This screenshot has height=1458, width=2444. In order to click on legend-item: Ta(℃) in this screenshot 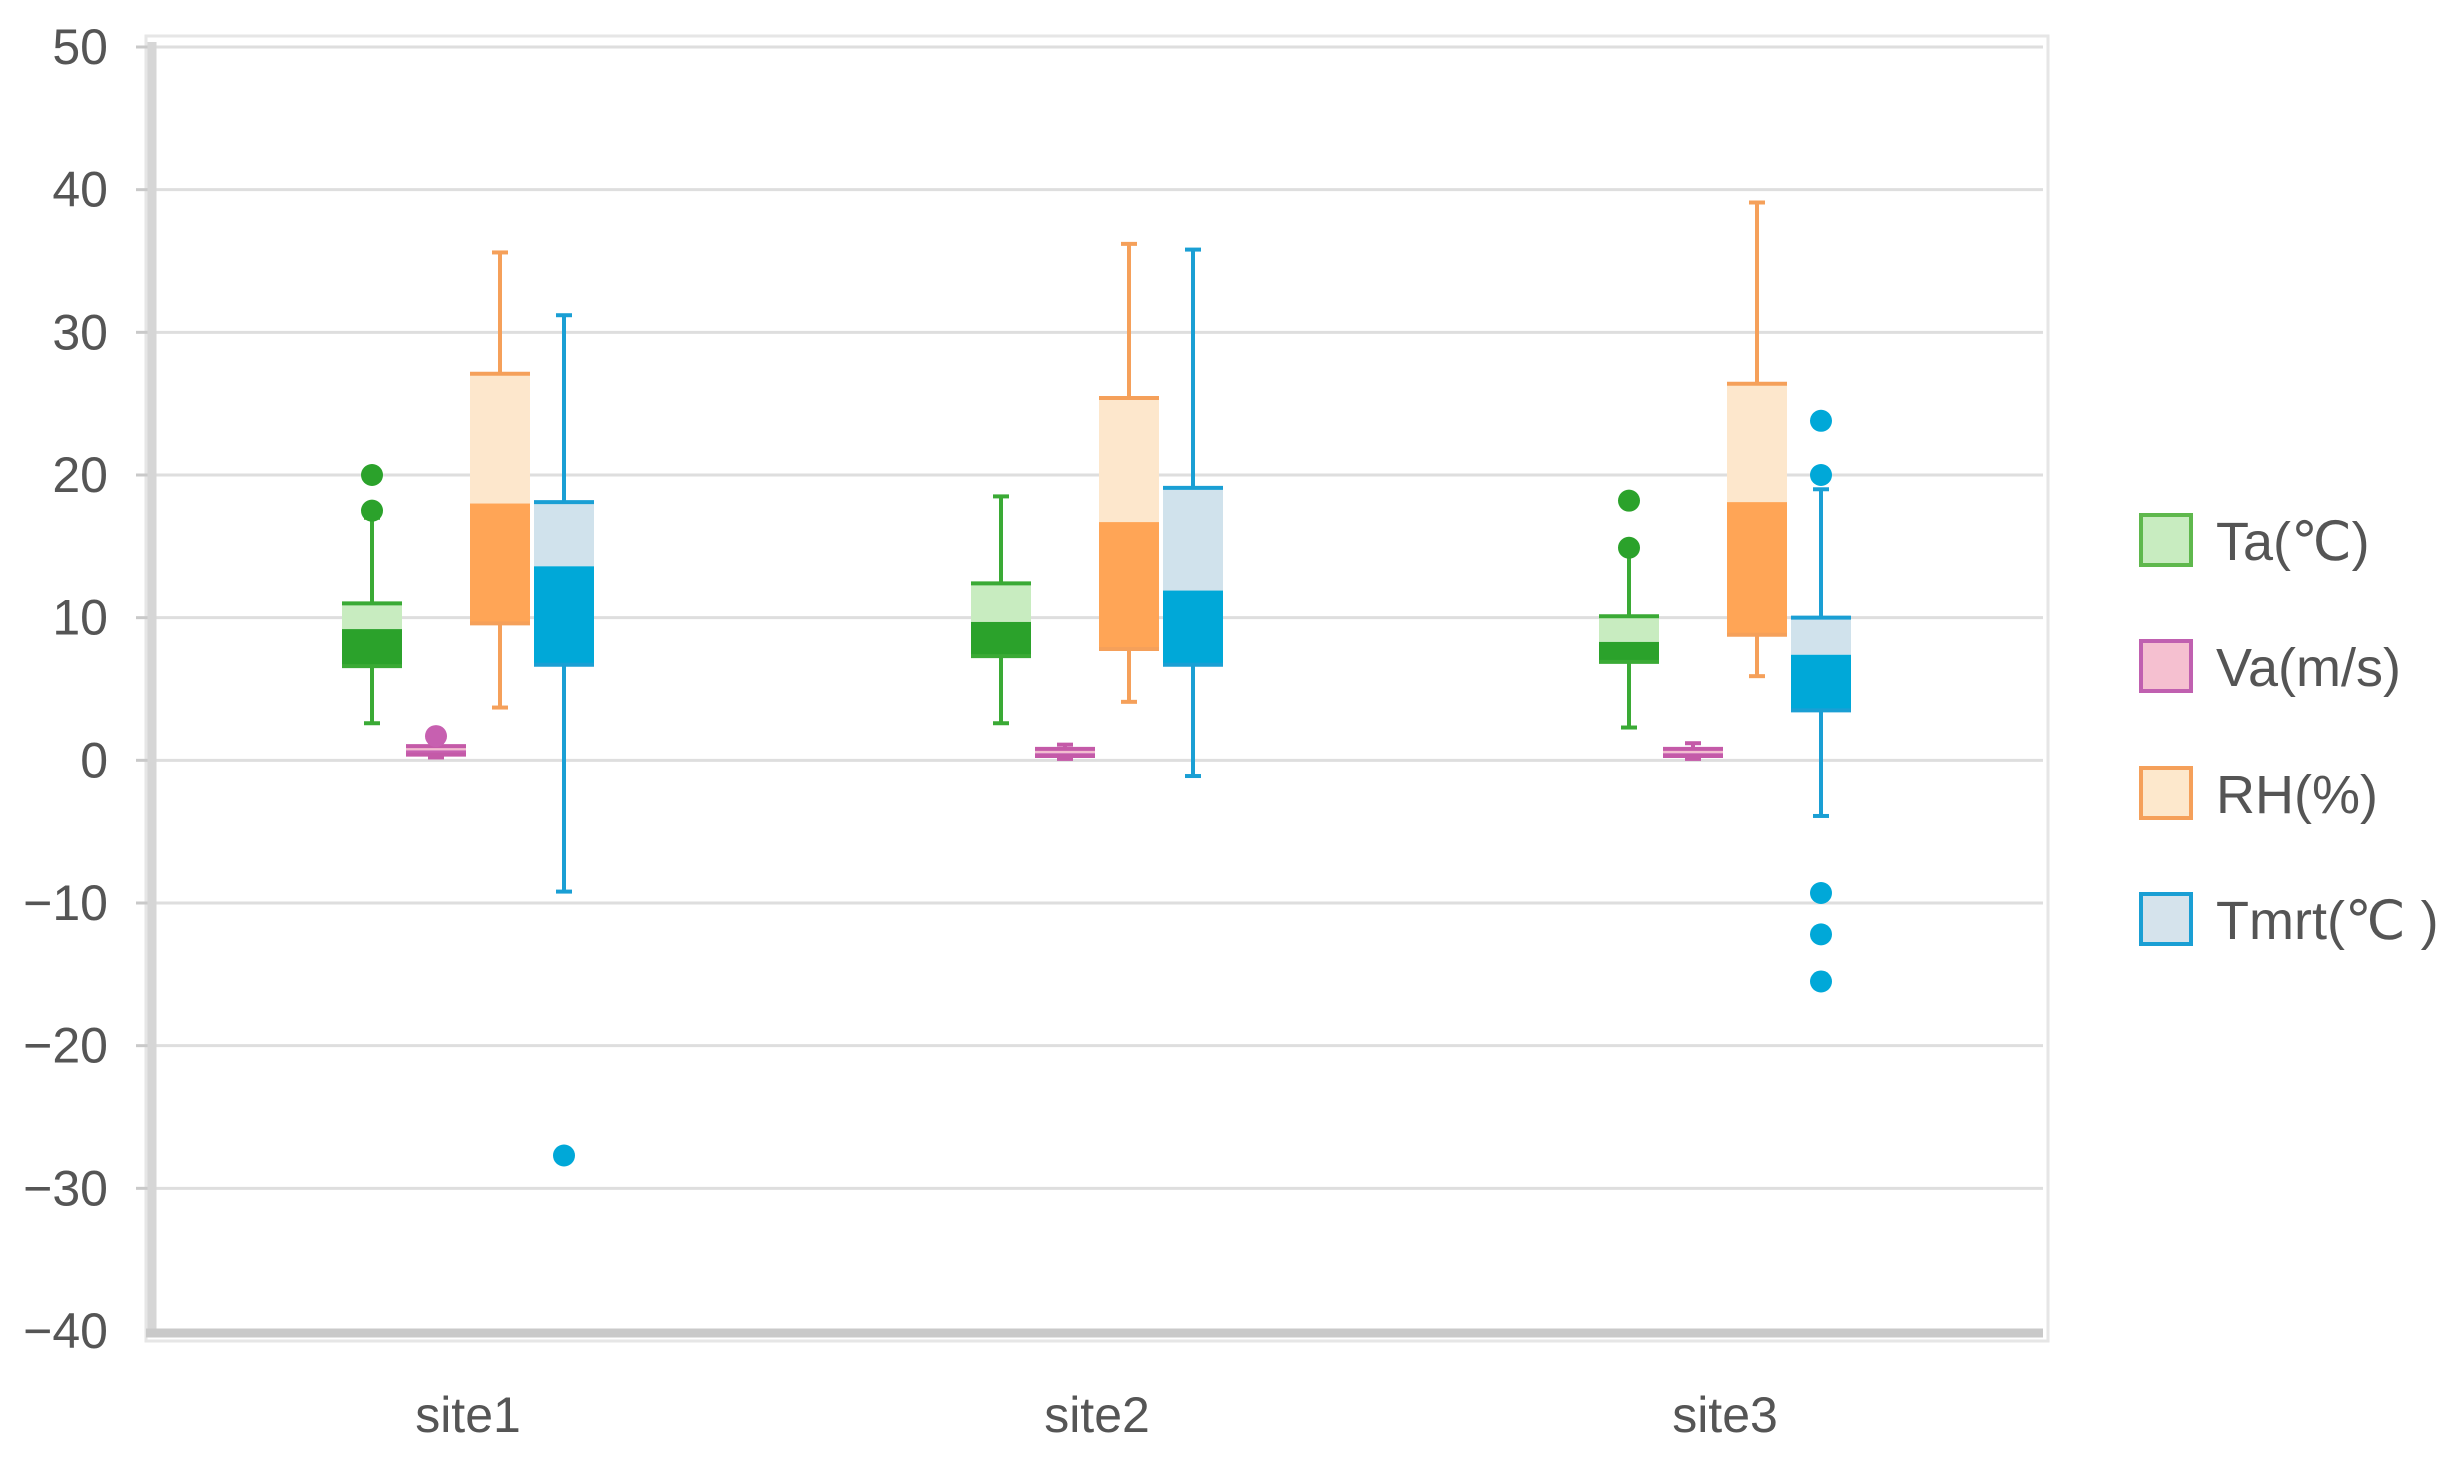, I will do `click(2254, 542)`.